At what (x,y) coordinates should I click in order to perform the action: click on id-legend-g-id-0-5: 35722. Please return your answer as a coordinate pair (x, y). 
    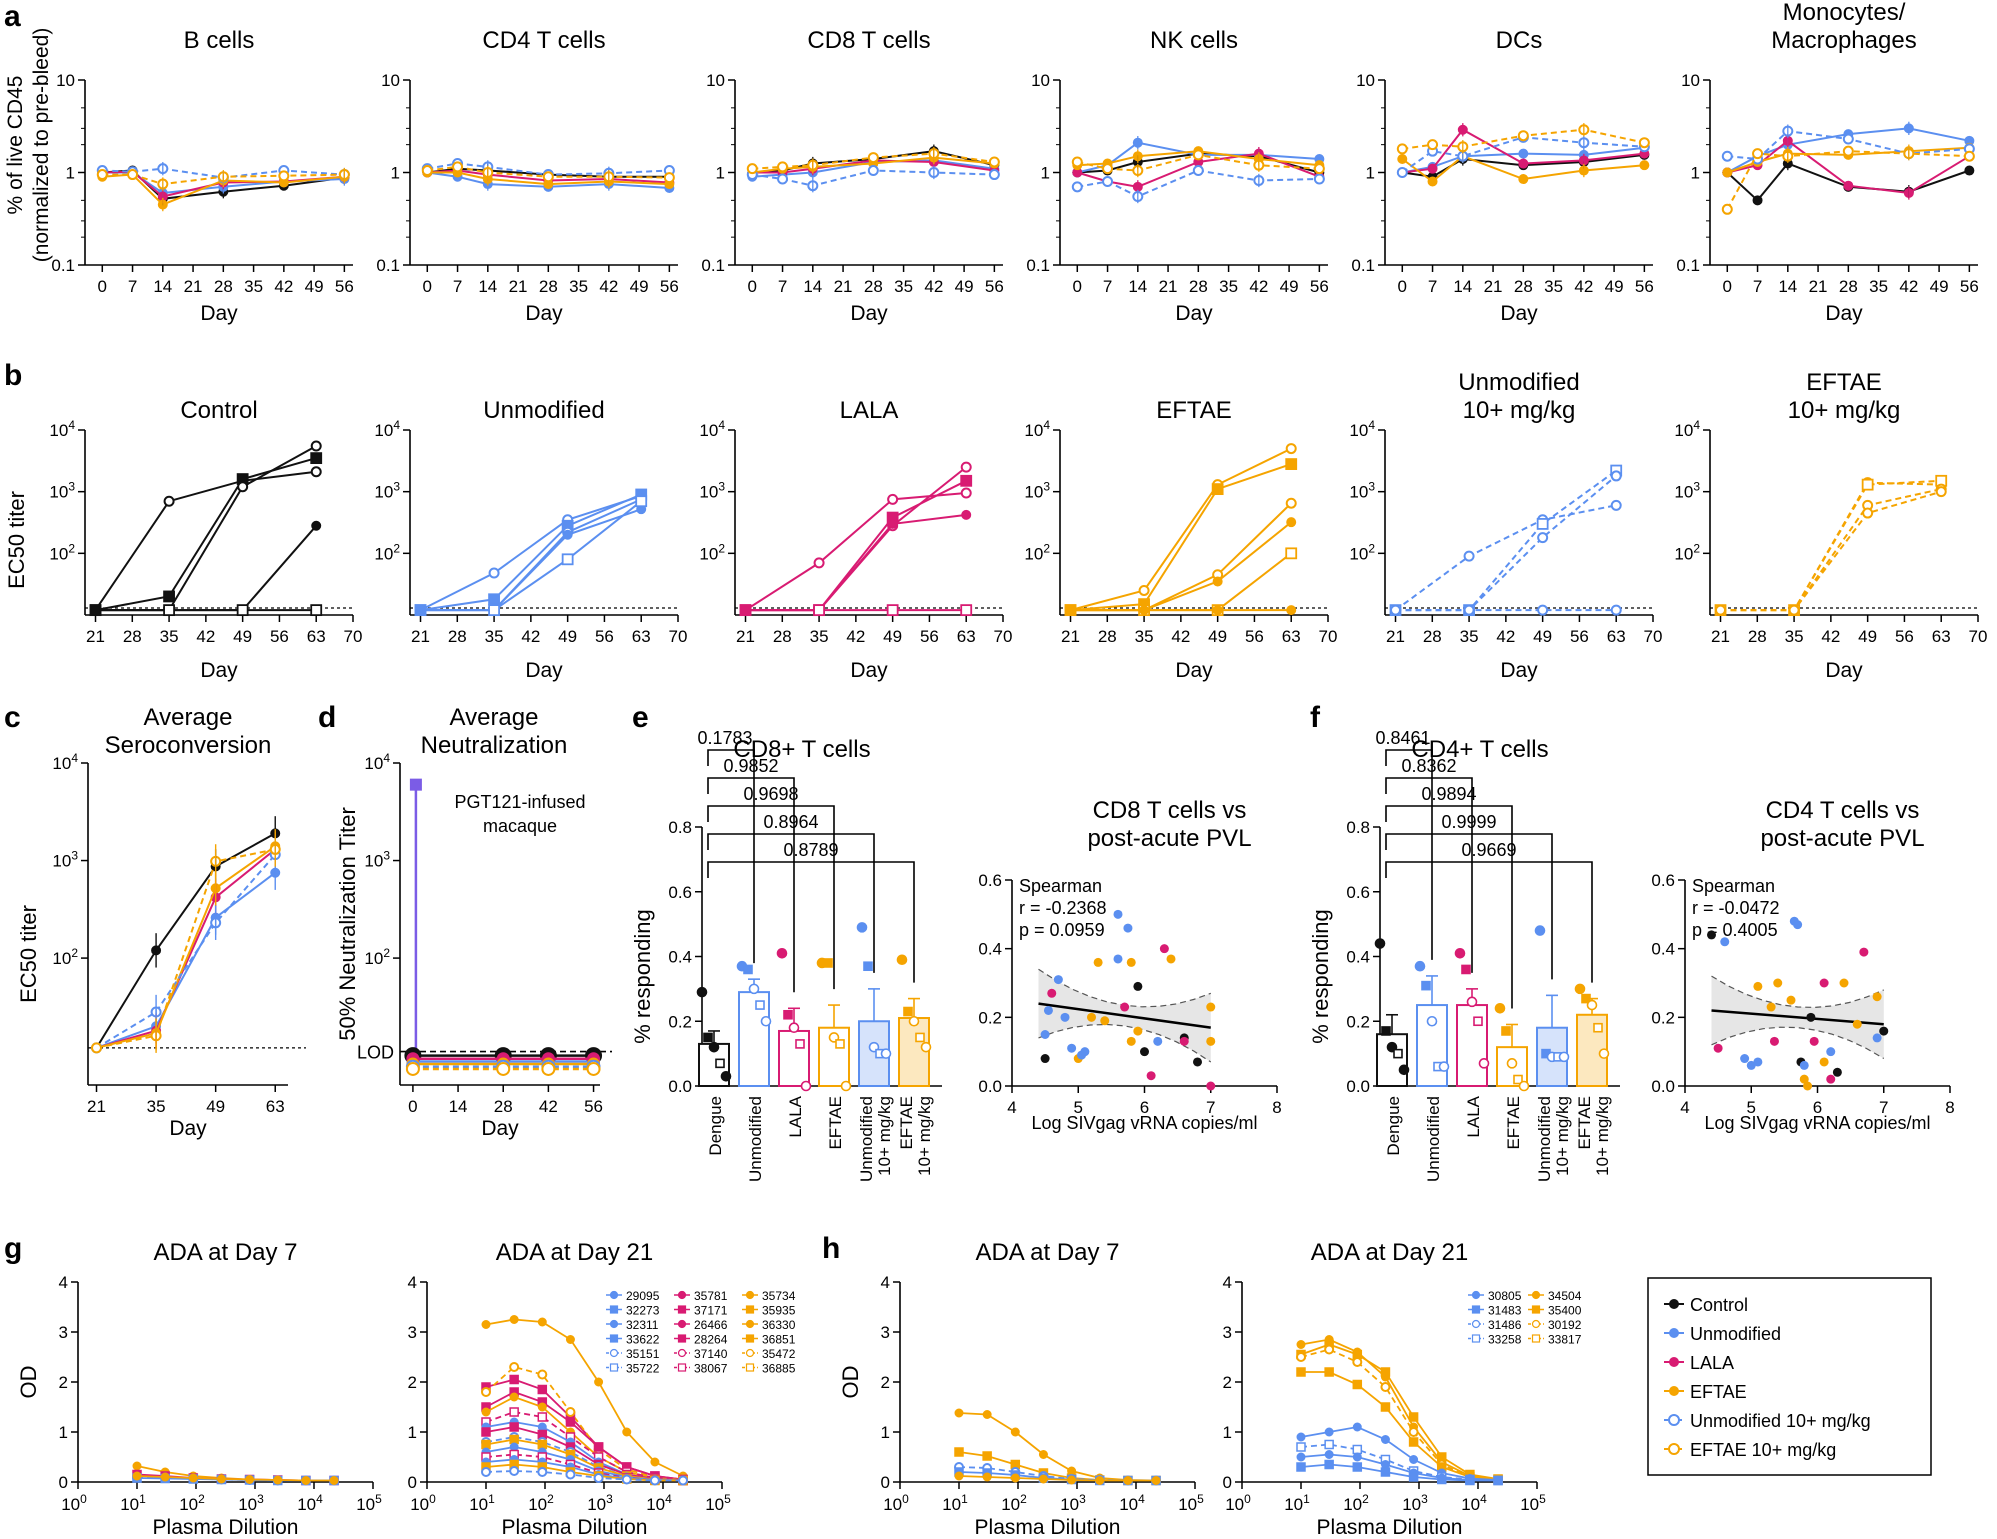
    Looking at the image, I should click on (643, 1369).